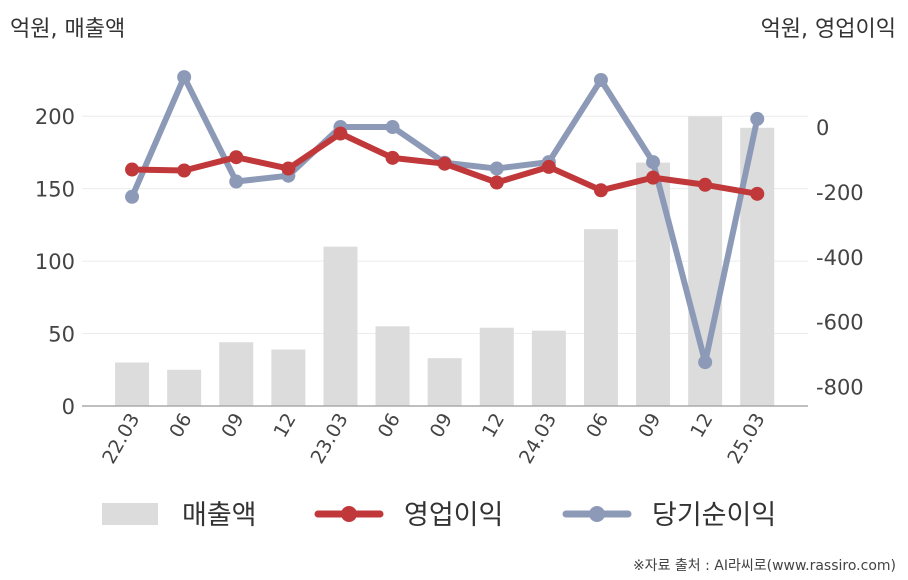  I want to click on legend-label-net-income: 당기순이익, so click(714, 515).